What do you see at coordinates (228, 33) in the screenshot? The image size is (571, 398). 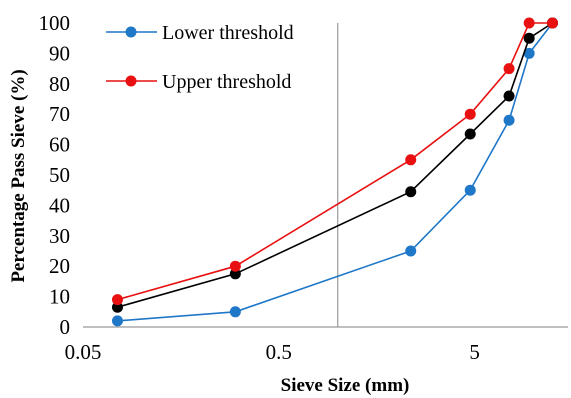 I see `legend-label: Lower threshold` at bounding box center [228, 33].